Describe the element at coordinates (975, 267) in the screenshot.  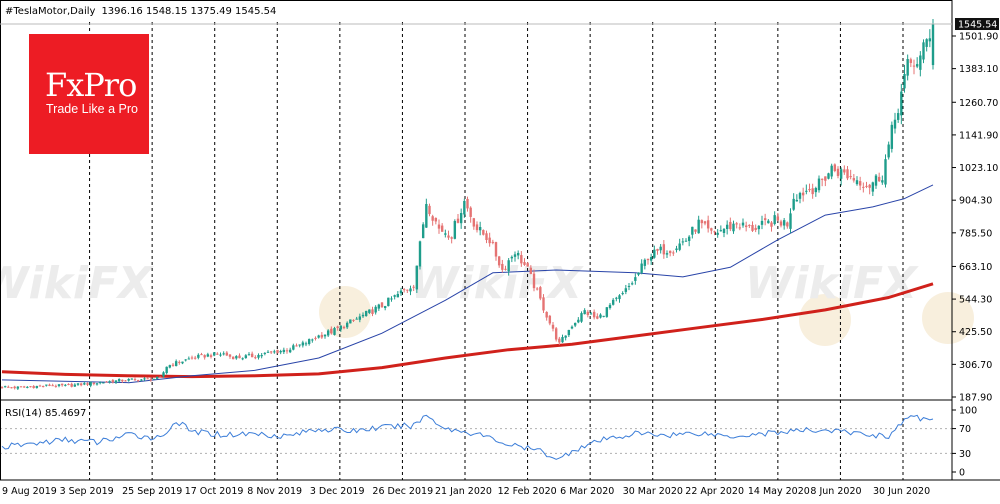
I see `y-tick-label-7: 663.10` at that location.